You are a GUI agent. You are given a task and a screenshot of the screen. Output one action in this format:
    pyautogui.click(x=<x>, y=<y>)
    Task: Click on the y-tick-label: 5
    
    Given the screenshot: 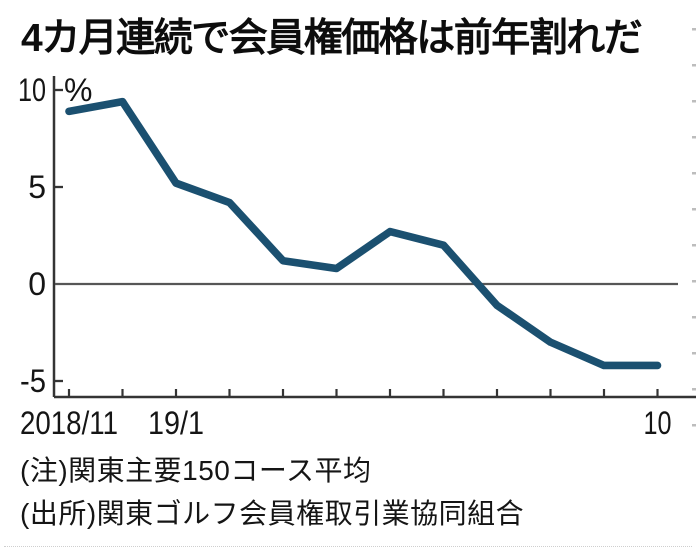 What is the action you would take?
    pyautogui.click(x=37, y=187)
    